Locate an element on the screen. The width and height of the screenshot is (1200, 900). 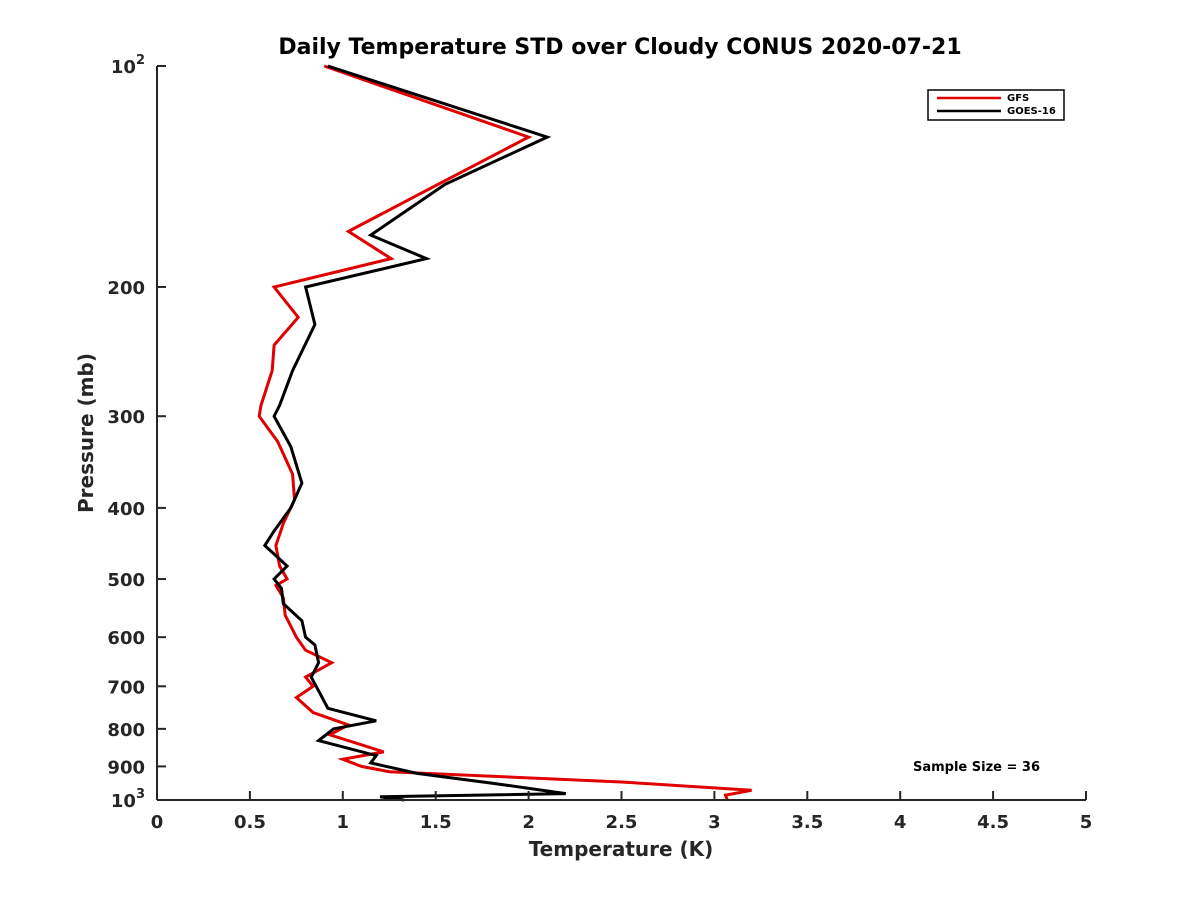
x-tick-label: 1 is located at coordinates (343, 822).